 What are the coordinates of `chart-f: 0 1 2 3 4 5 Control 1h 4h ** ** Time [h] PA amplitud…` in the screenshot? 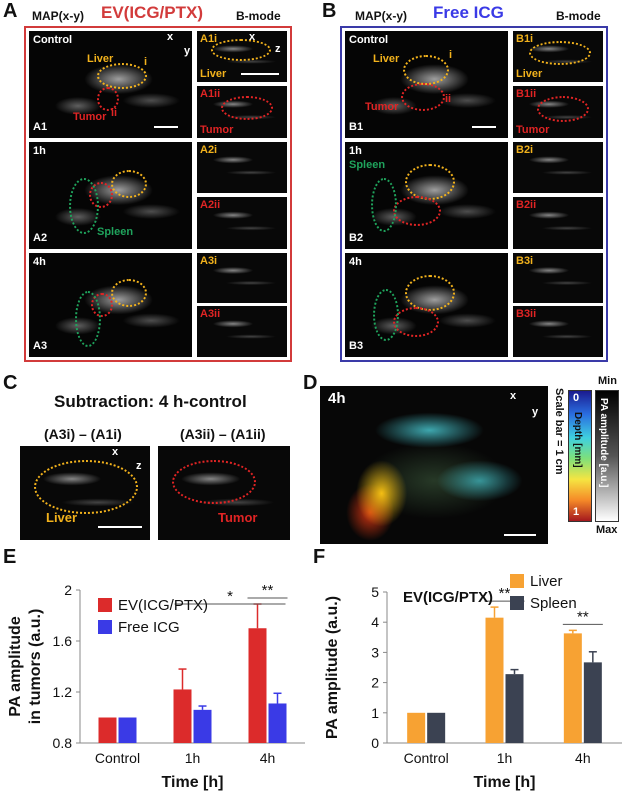 It's located at (473, 682).